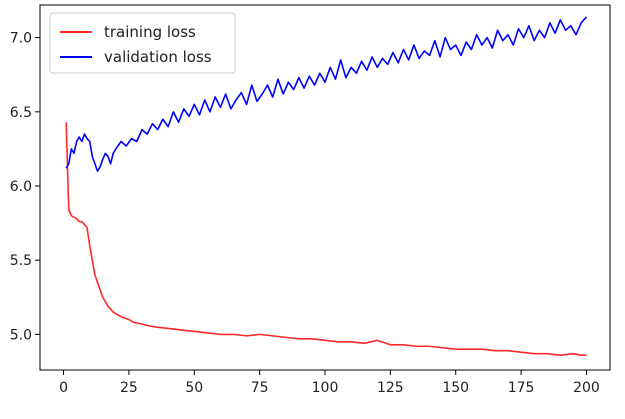 The height and width of the screenshot is (419, 625). I want to click on y-axis: 5.0 5.5 6.0 6.5 7.0, so click(25, 187).